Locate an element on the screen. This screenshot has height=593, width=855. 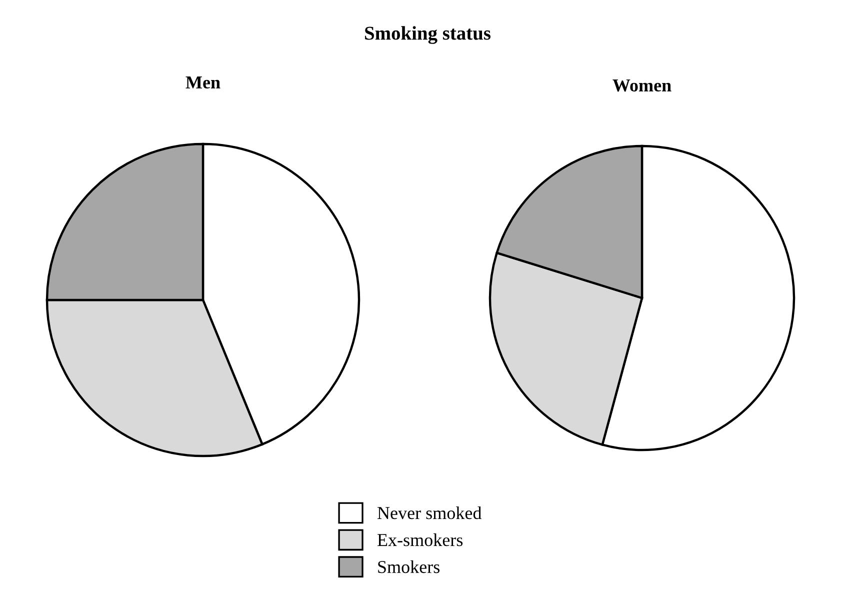
legend-label: Never smoked is located at coordinates (429, 513).